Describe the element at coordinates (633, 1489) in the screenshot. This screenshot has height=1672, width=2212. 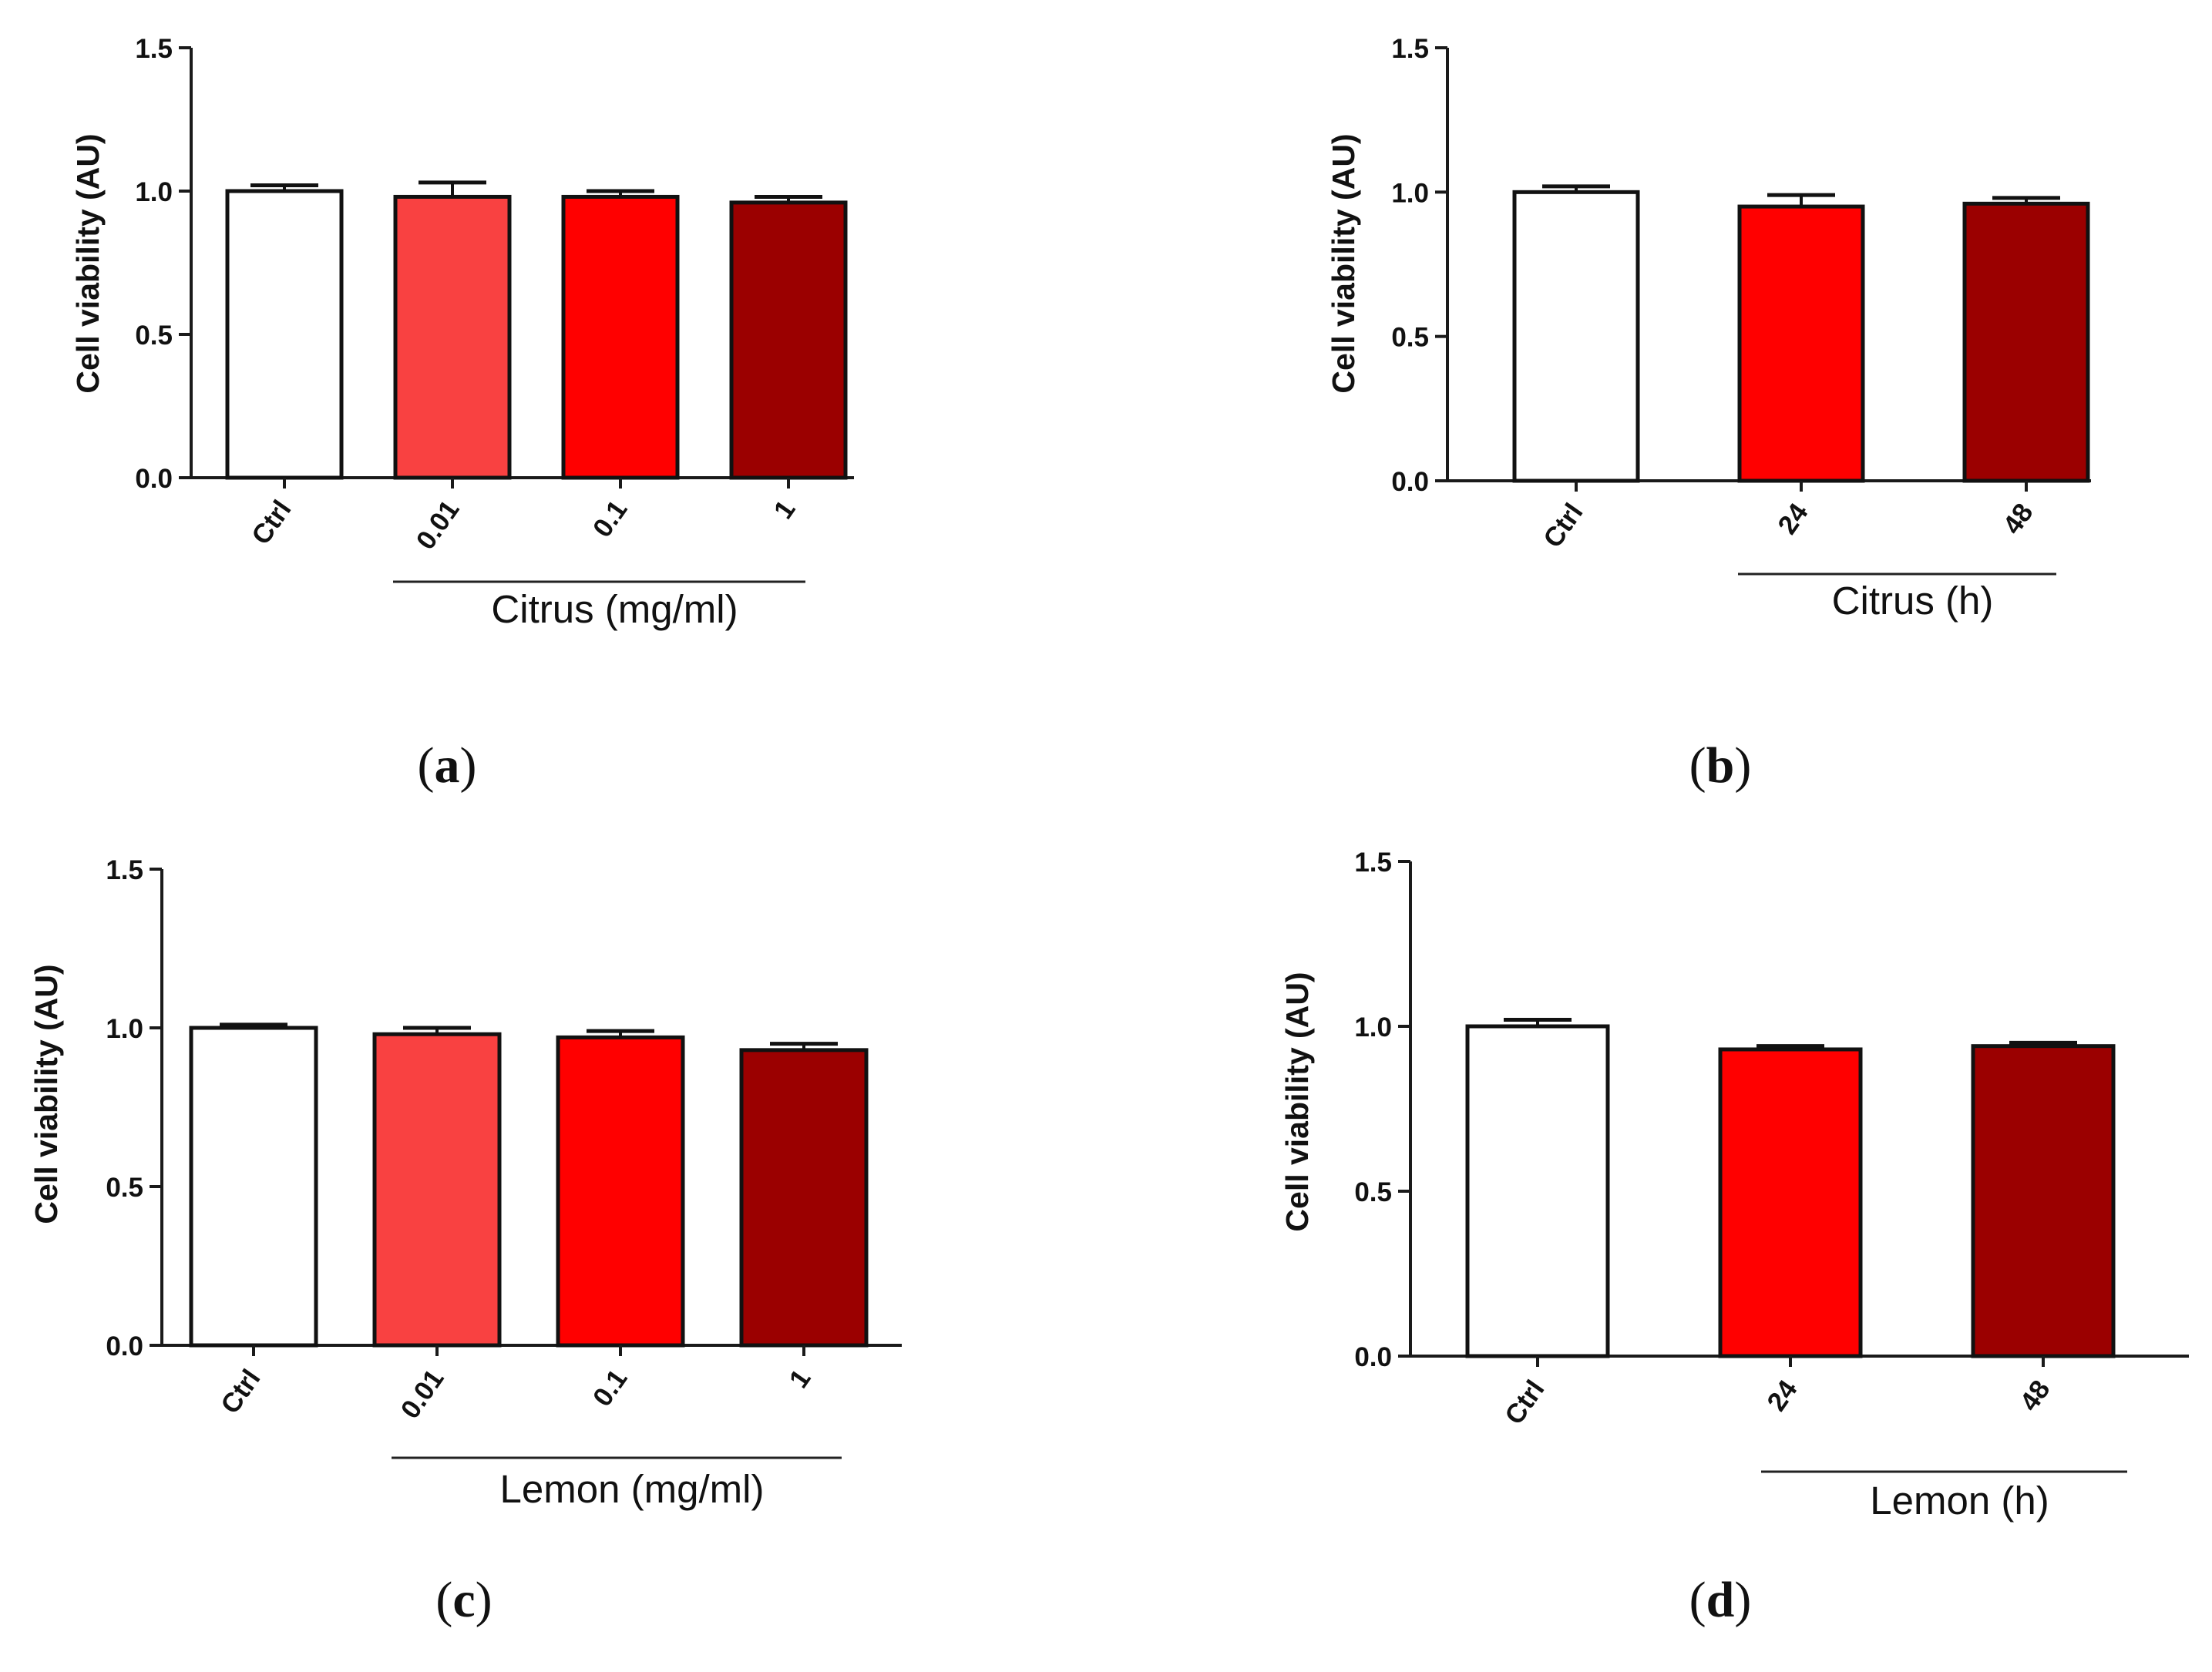
I see `group-label: Lemon (mg/ml)` at that location.